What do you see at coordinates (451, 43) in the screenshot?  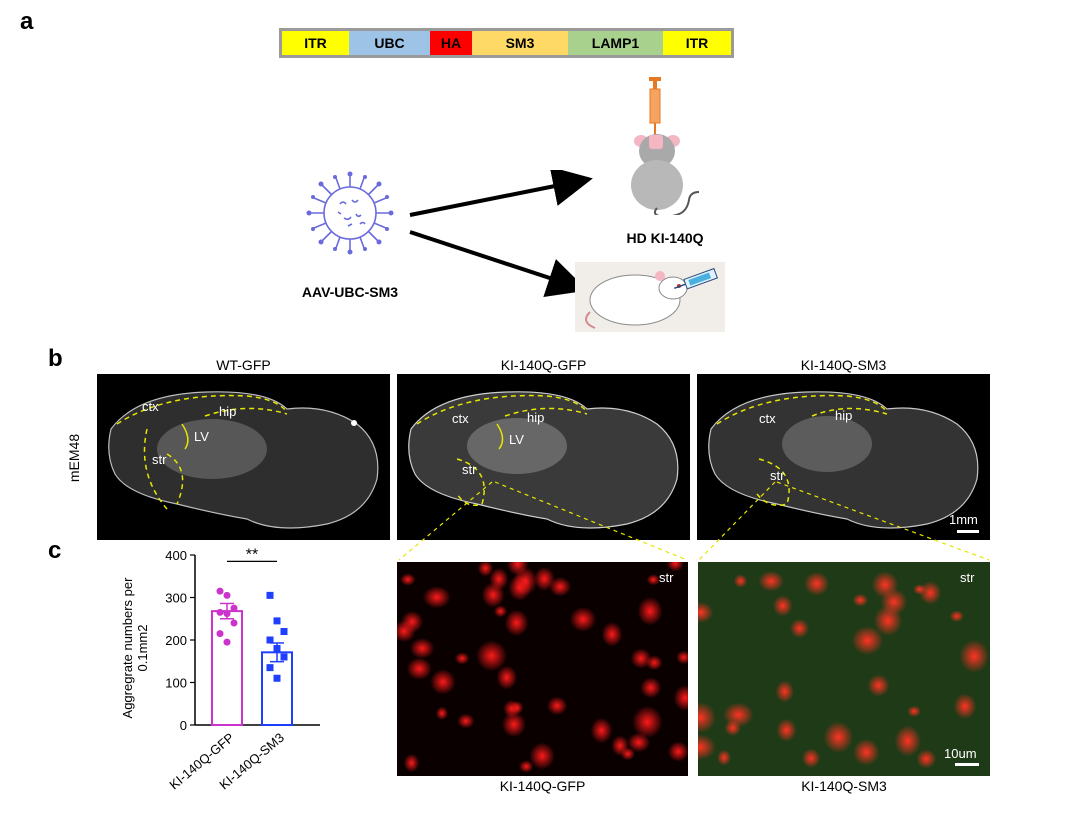 I see `construct-label: HA` at bounding box center [451, 43].